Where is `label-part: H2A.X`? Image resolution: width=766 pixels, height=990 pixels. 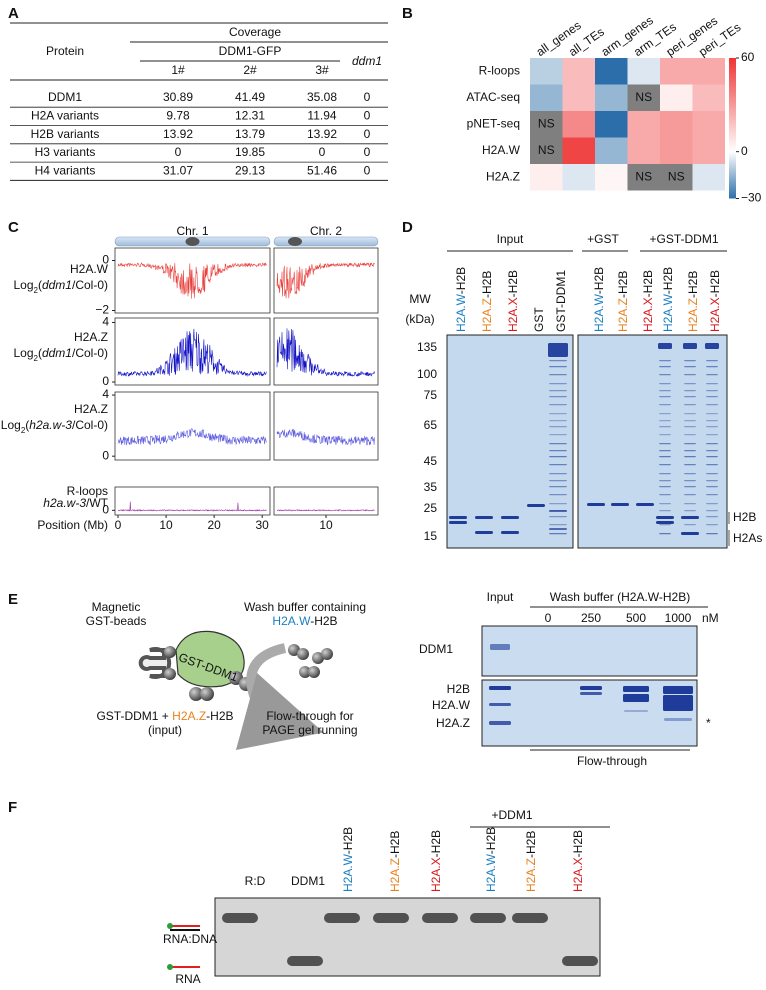 label-part: H2A.X is located at coordinates (715, 314).